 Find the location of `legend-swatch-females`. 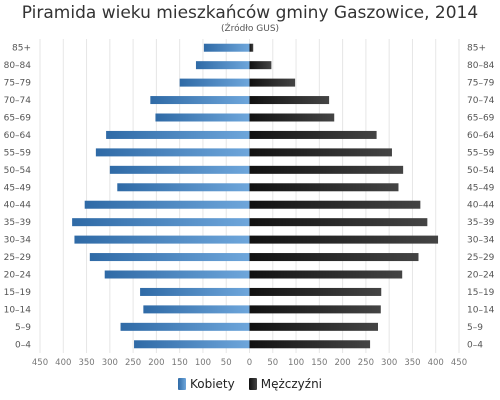

legend-swatch-females is located at coordinates (181, 384).